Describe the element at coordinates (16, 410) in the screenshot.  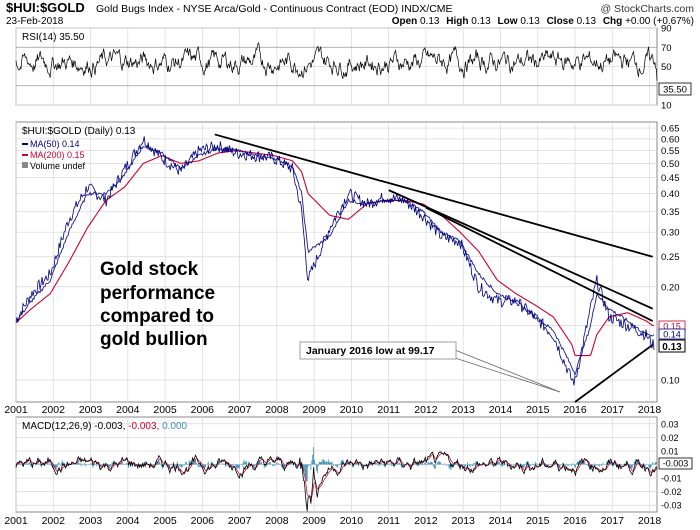
I see `x-tick-label: 2001` at that location.